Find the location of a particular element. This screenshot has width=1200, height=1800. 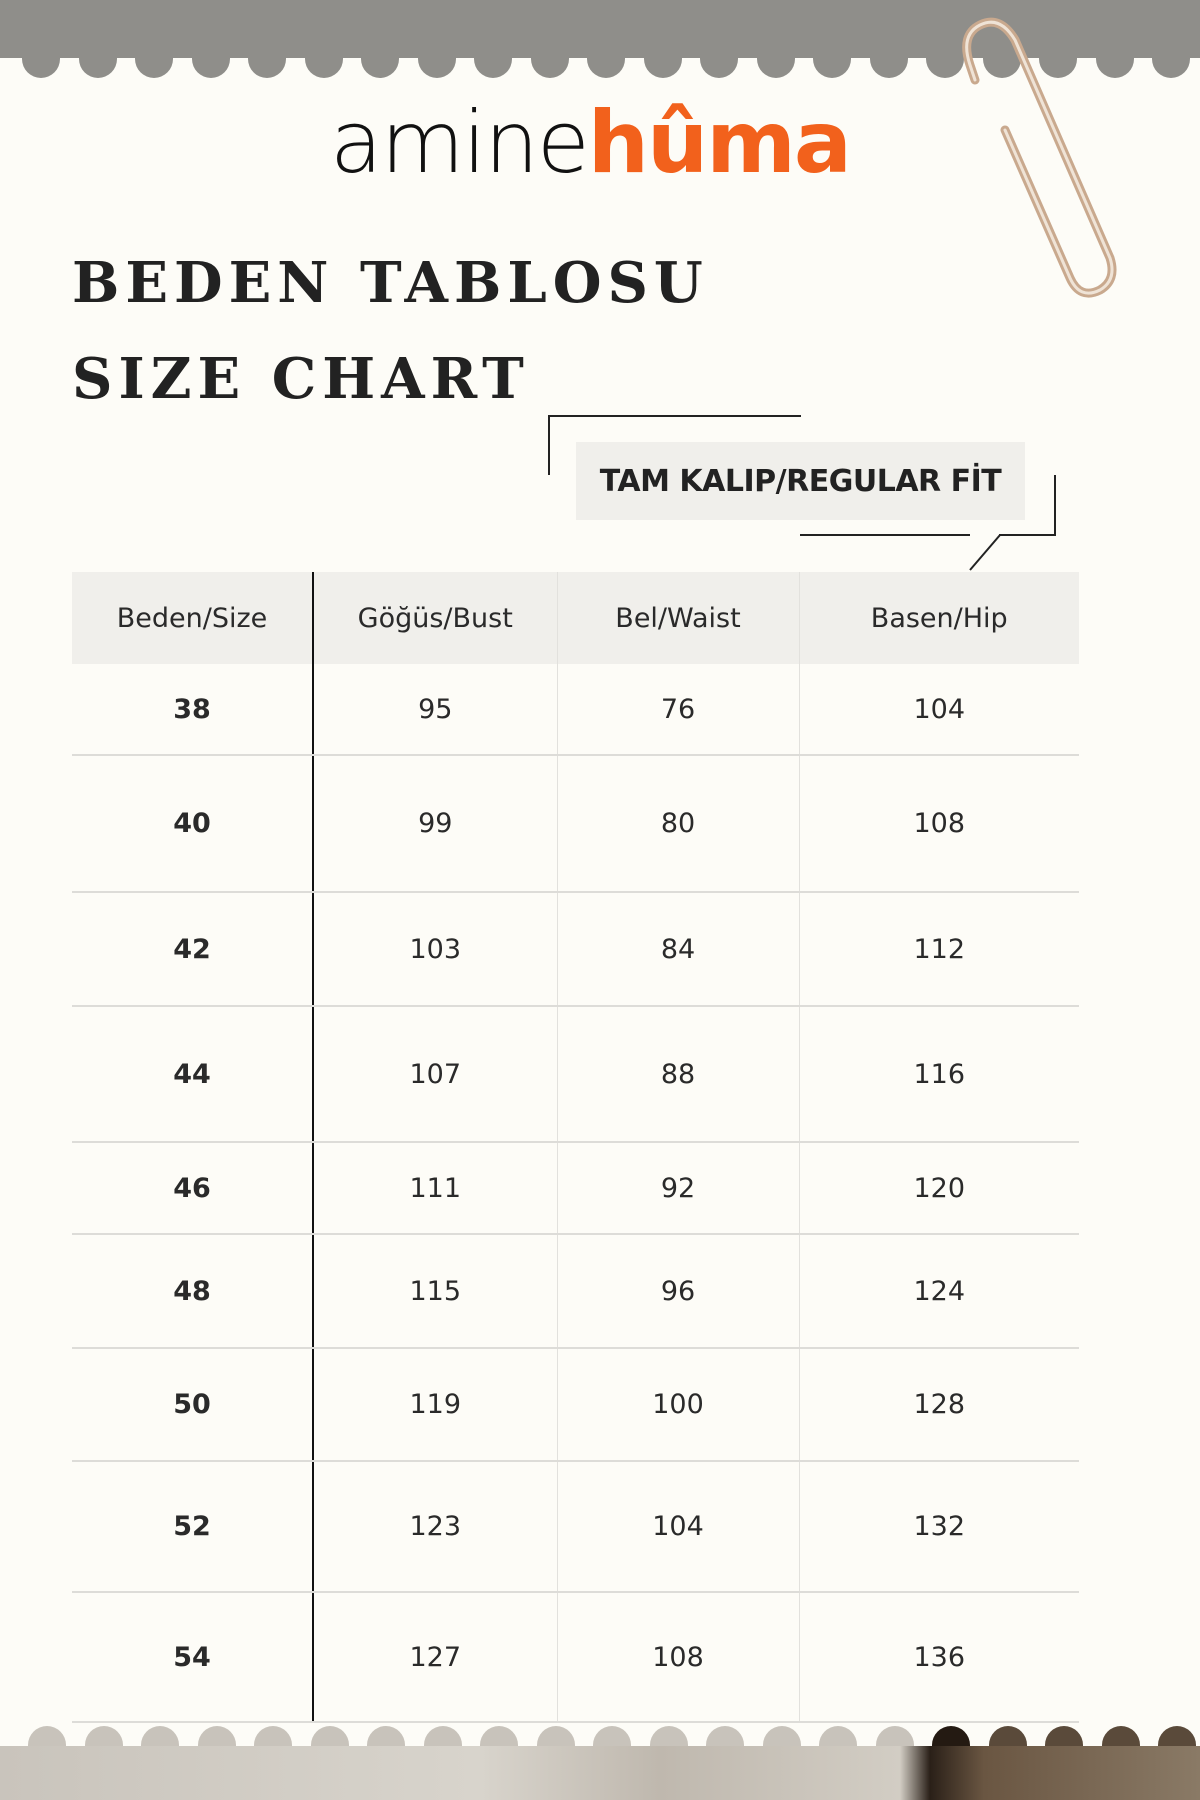

table-row: 50 119 100 128 is located at coordinates (575, 1405).